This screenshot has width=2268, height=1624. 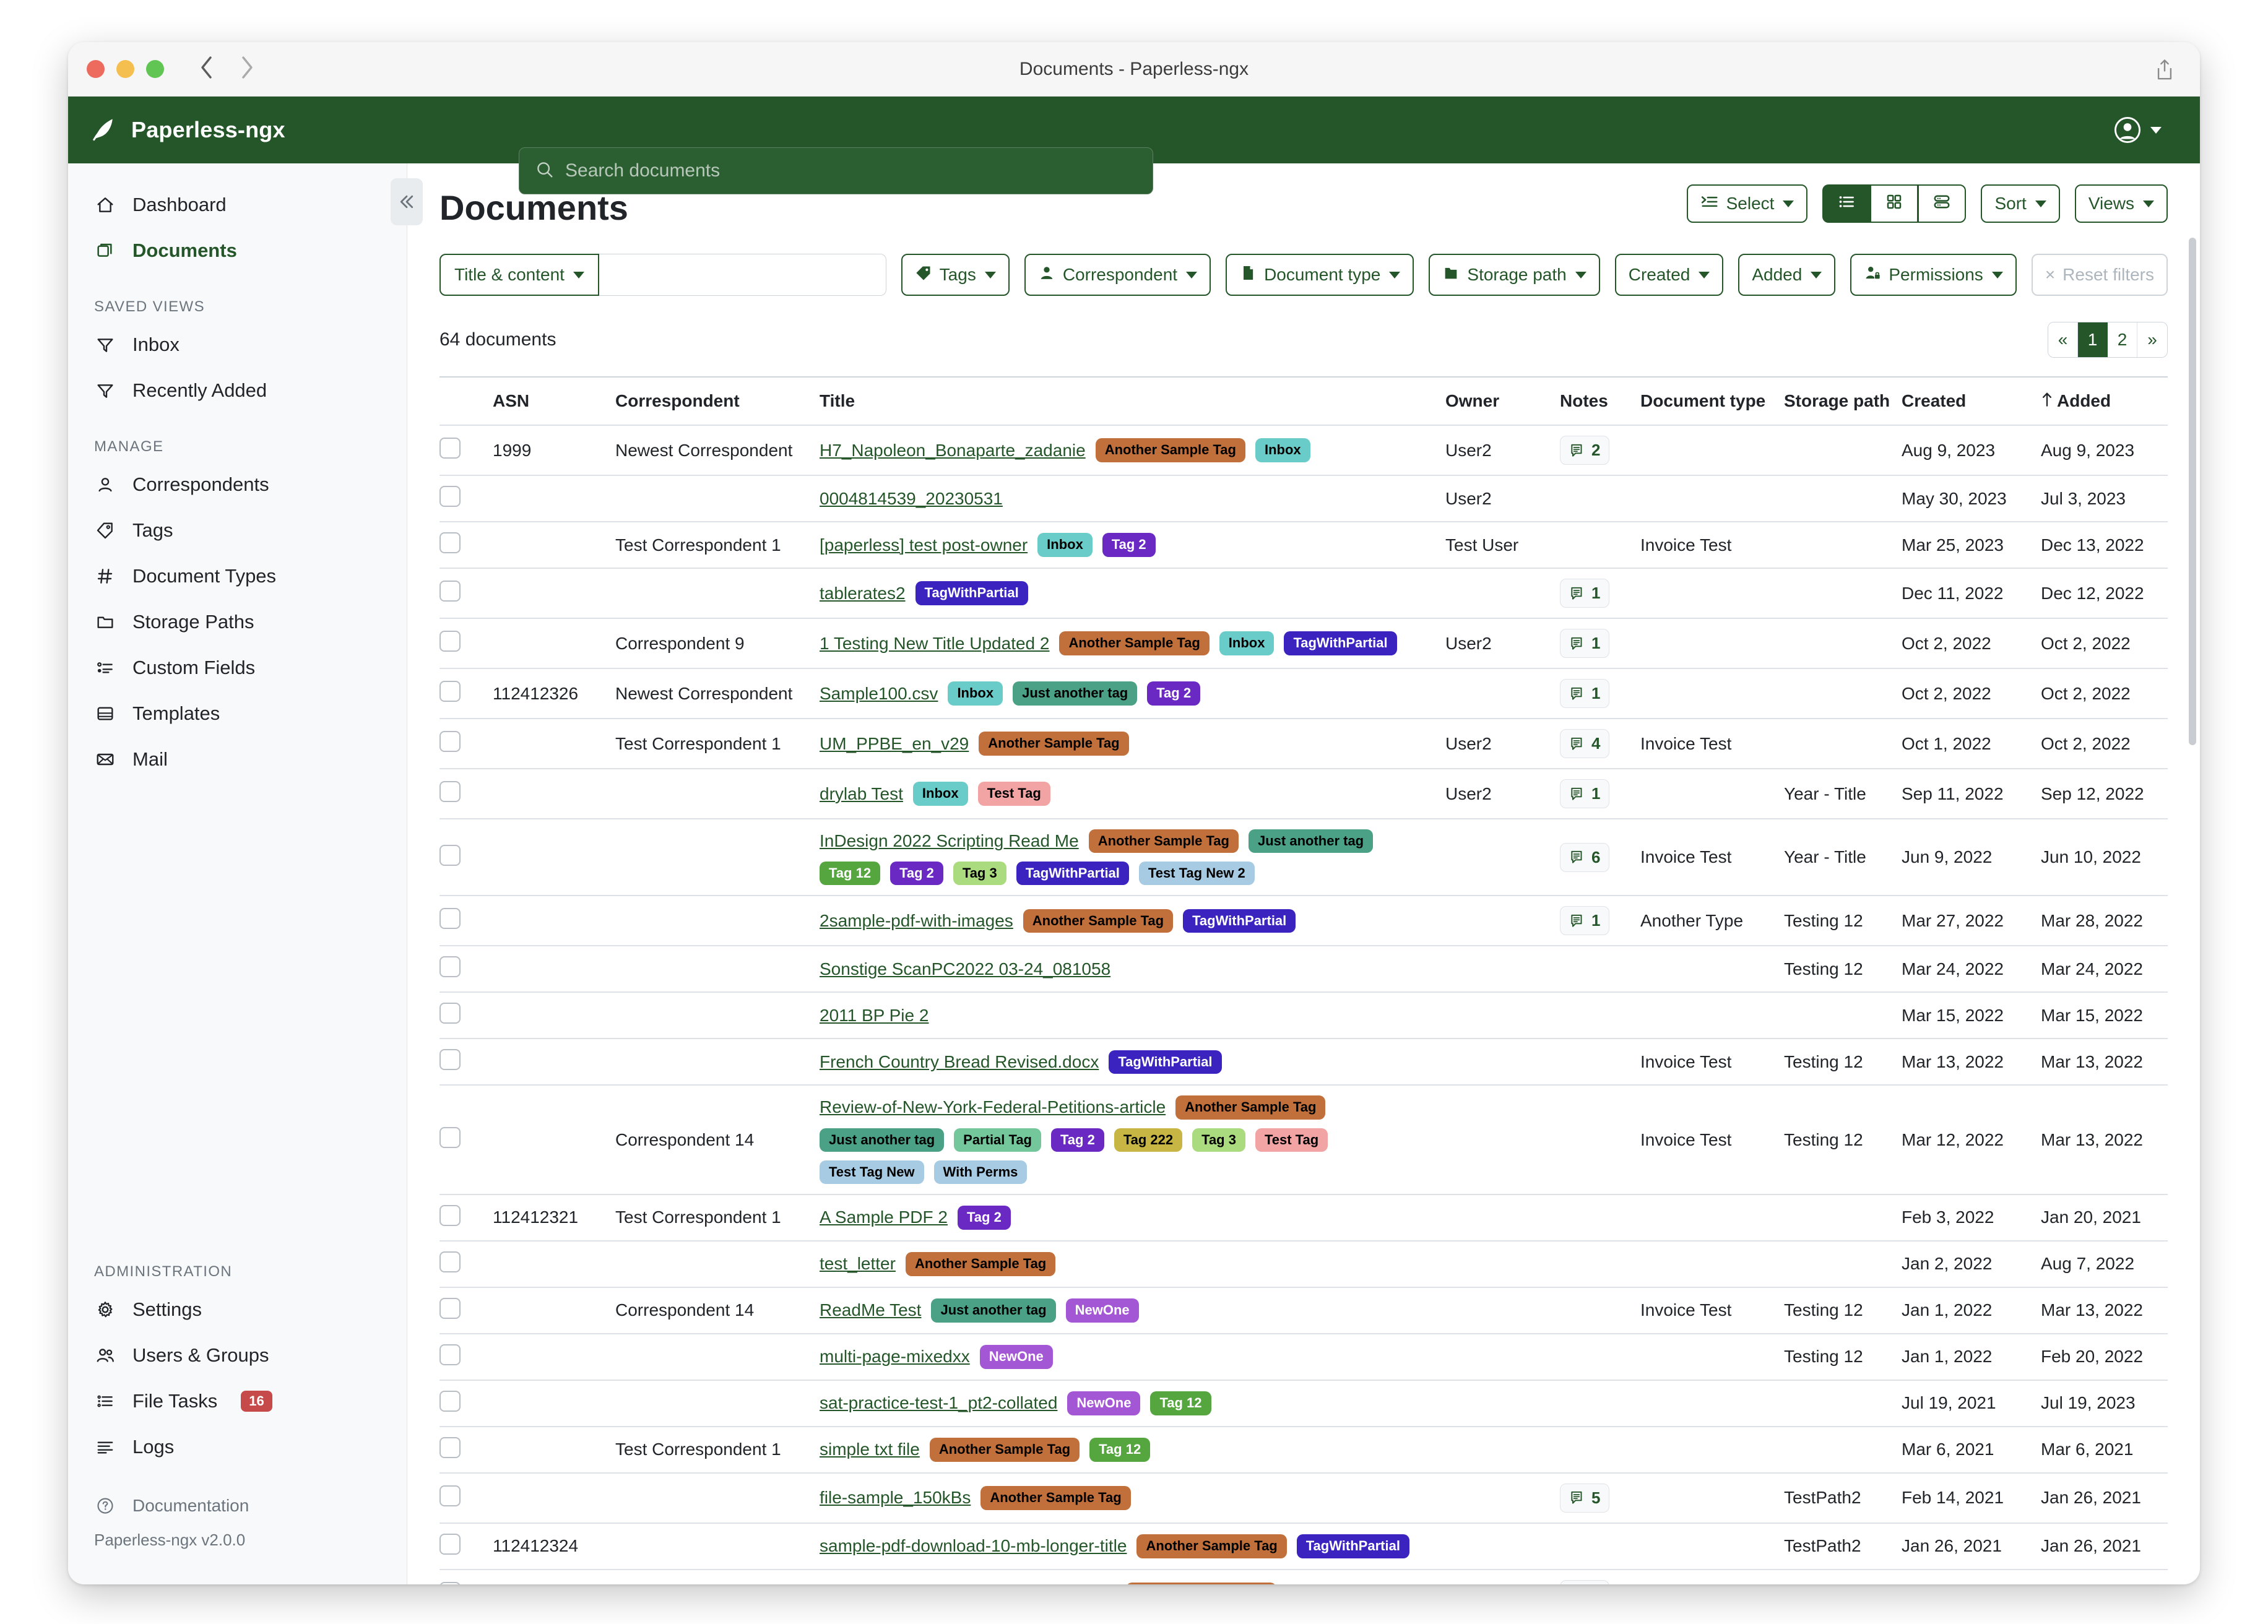 What do you see at coordinates (519, 275) in the screenshot?
I see `title-content-dropdown-button: Title & content` at bounding box center [519, 275].